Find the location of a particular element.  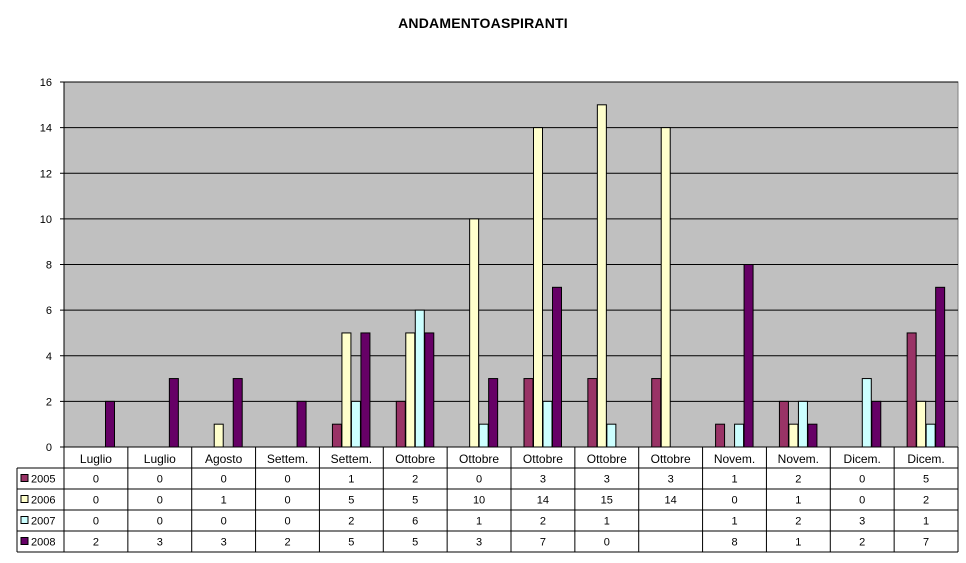

y-tick-label: 0 is located at coordinates (49, 448).